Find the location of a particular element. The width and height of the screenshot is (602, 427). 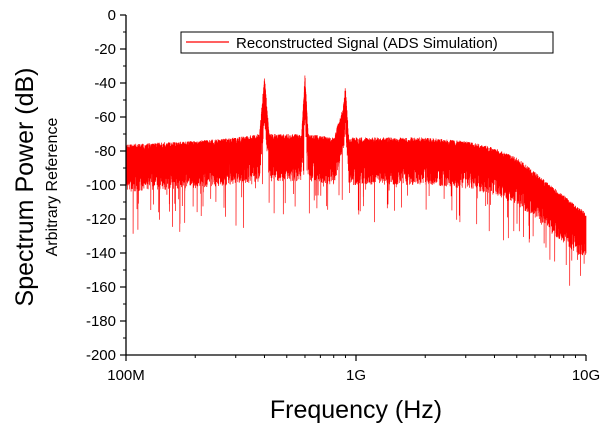

y-tick-label: -20 is located at coordinates (105, 49).